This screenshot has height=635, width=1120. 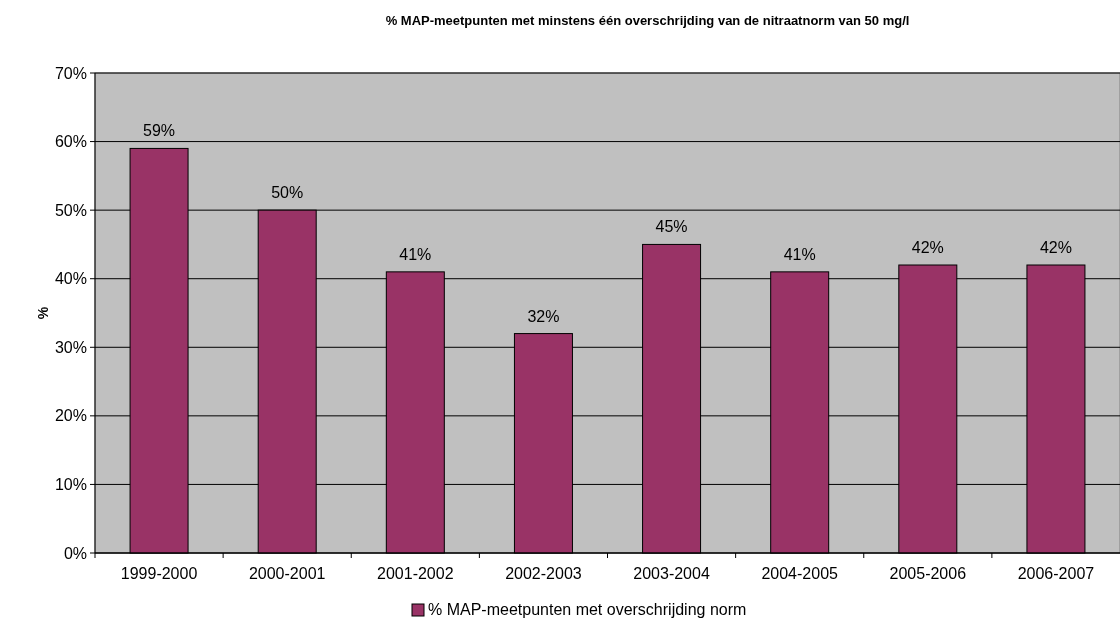 I want to click on data-label: 45%, so click(x=671, y=227).